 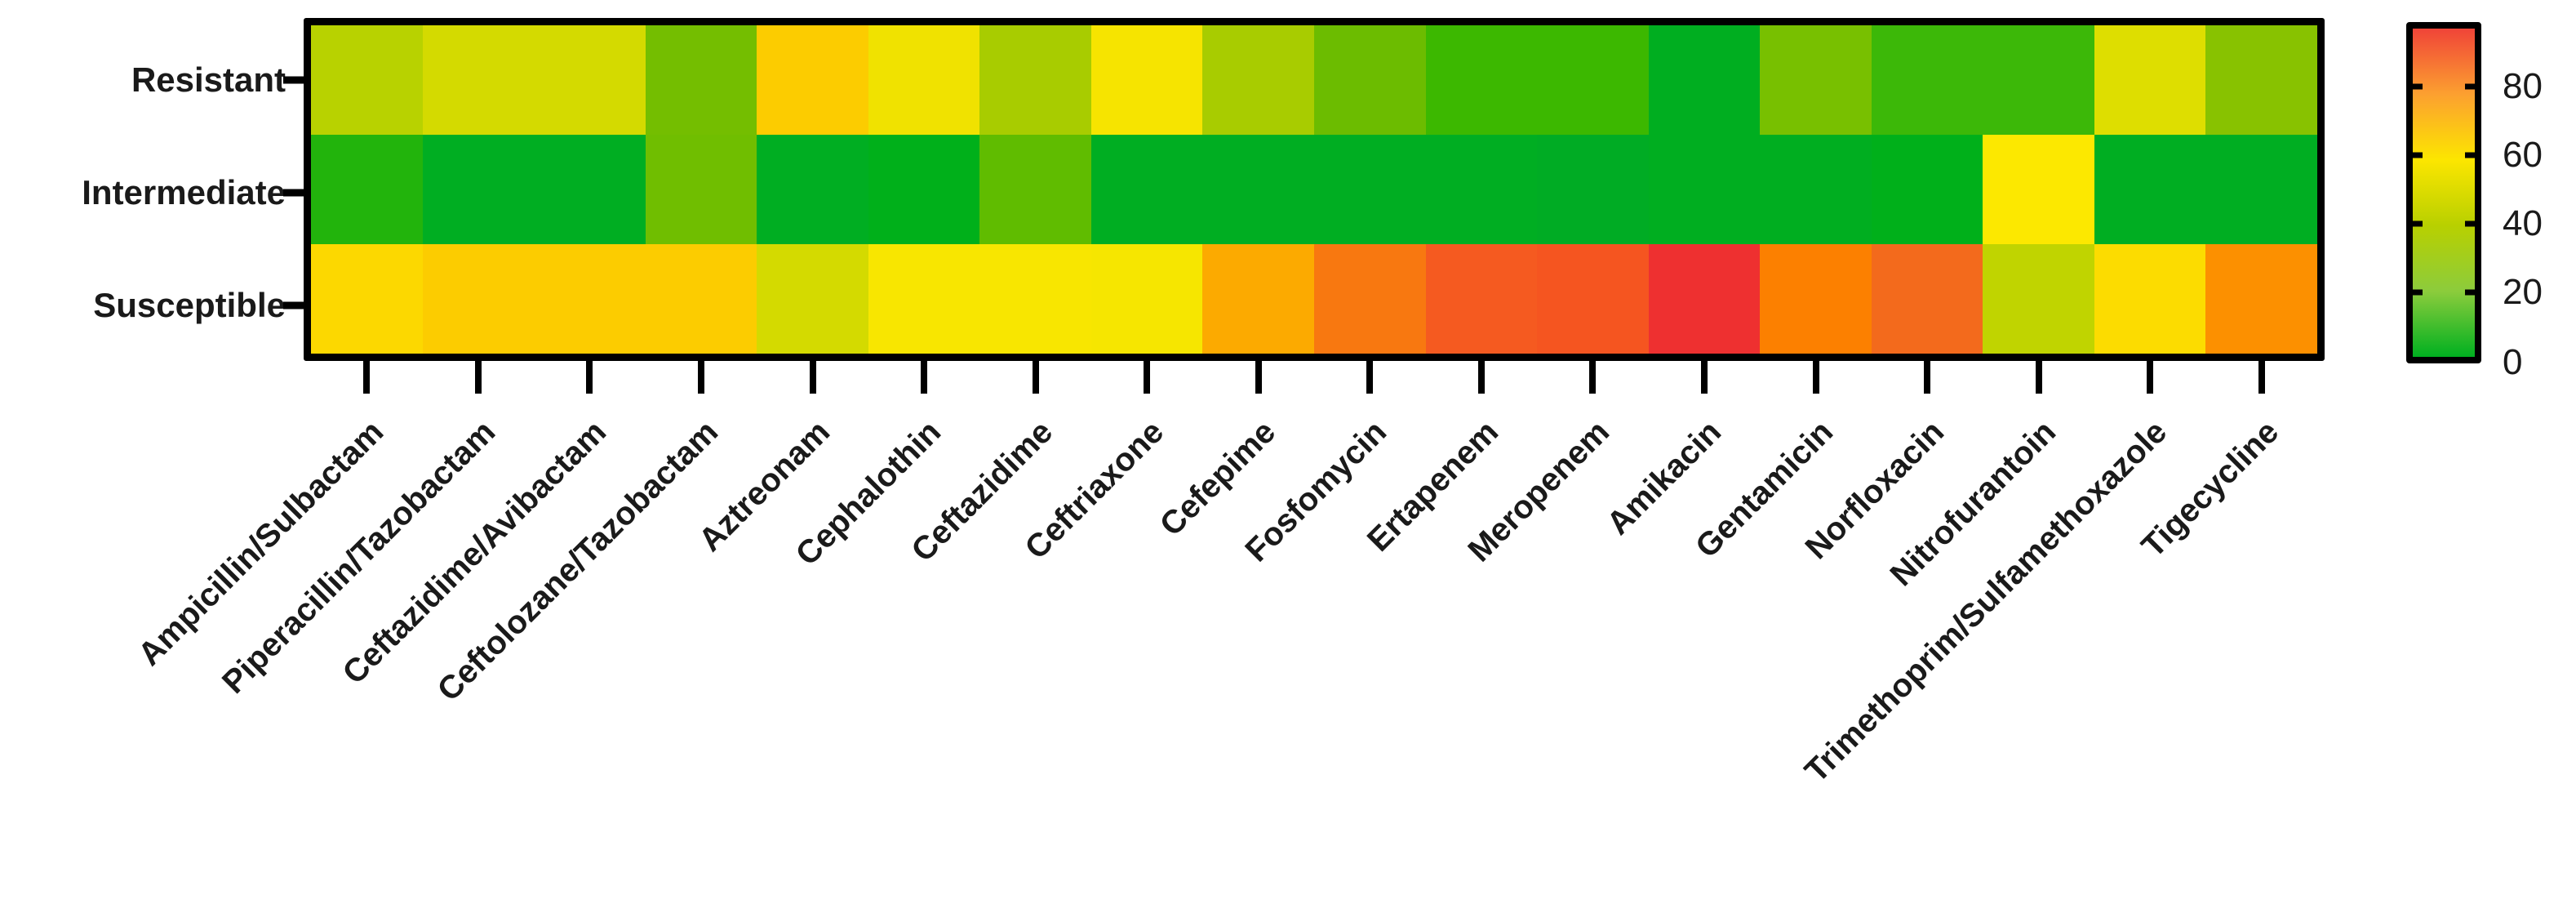 I want to click on colorbar-label-0: 0, so click(x=2513, y=362).